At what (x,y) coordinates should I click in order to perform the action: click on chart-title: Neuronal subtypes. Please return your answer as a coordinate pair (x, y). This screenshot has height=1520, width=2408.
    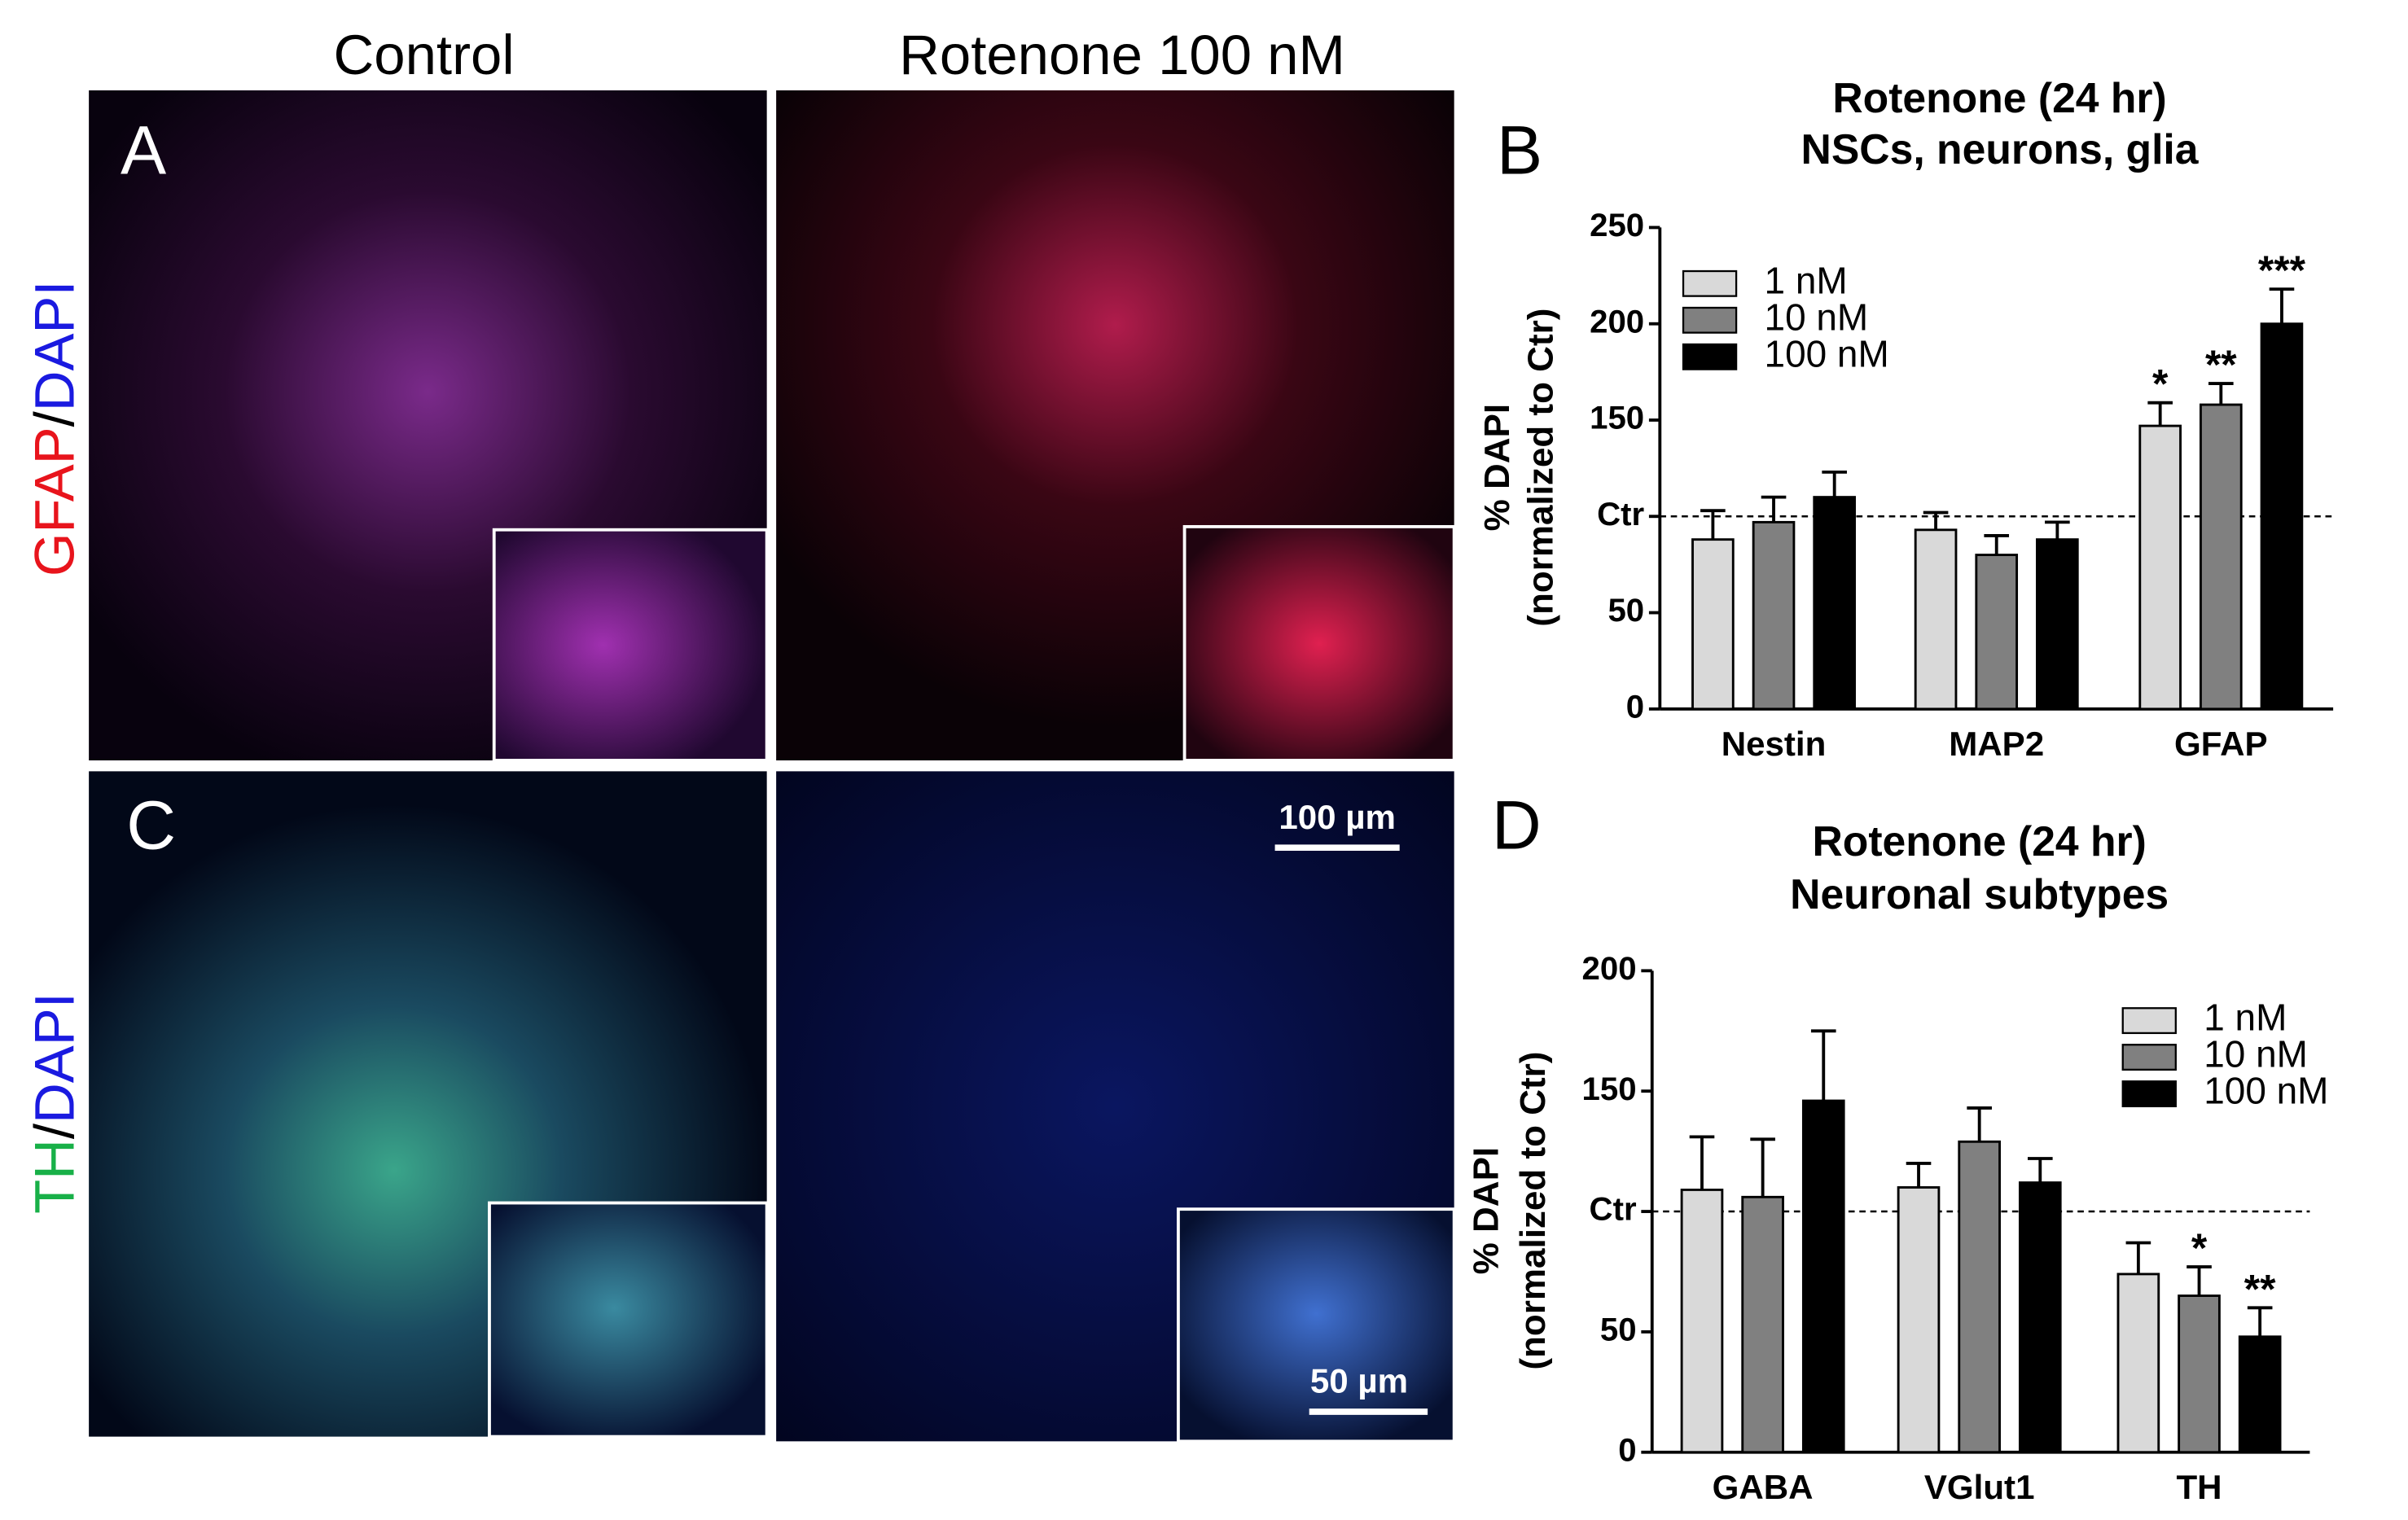
    Looking at the image, I should click on (1979, 894).